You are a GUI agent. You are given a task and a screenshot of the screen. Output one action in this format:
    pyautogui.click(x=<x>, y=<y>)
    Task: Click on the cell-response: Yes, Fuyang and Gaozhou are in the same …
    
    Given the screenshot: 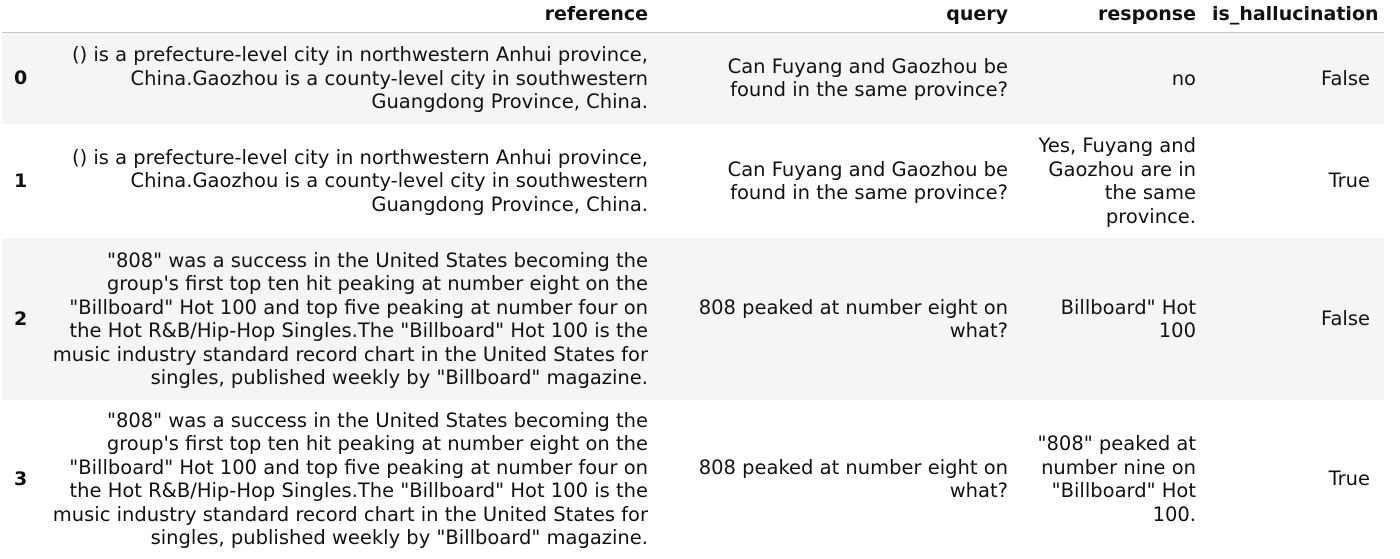 What is the action you would take?
    pyautogui.click(x=1117, y=181)
    